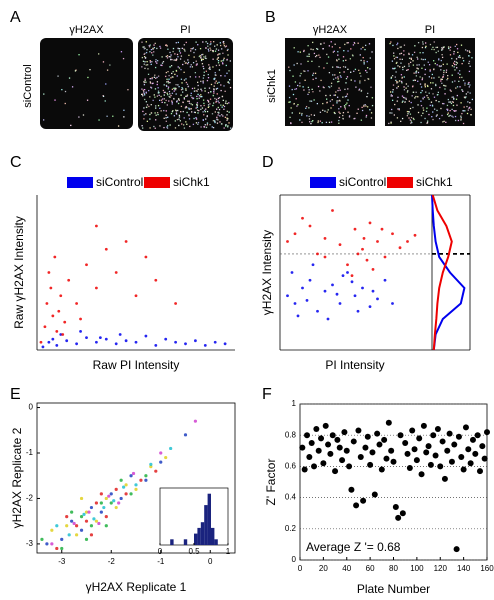 The height and width of the screenshot is (600, 494). What do you see at coordinates (354, 365) in the screenshot?
I see `x-axis-label: PI Intensity` at bounding box center [354, 365].